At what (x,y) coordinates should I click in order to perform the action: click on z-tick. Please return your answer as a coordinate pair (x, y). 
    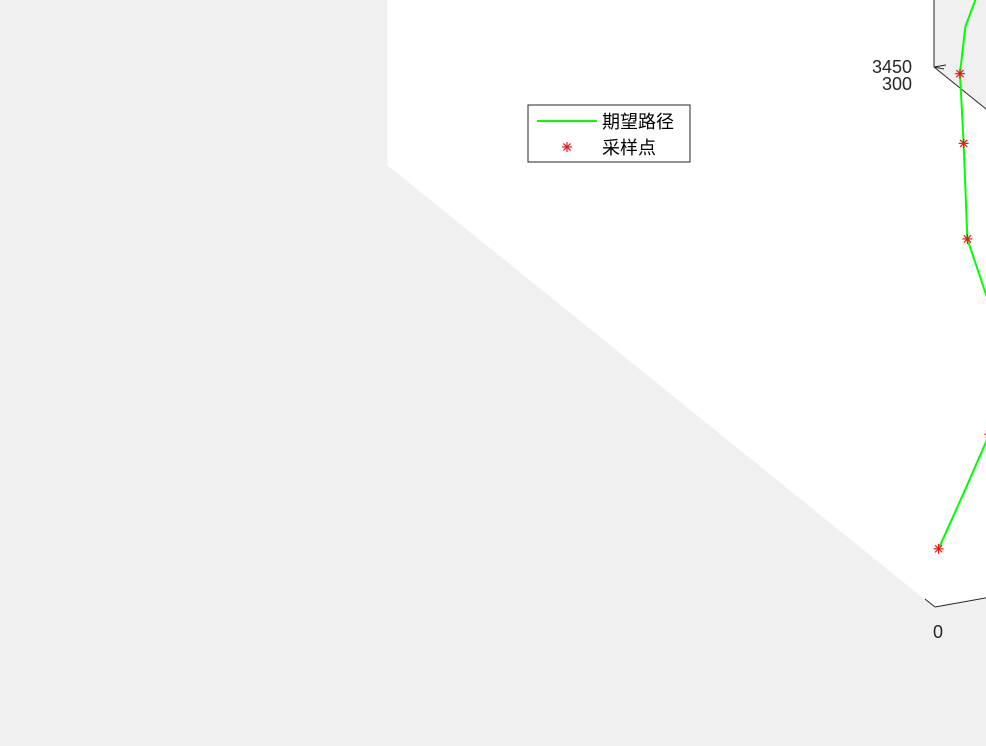
    Looking at the image, I should click on (939, 68).